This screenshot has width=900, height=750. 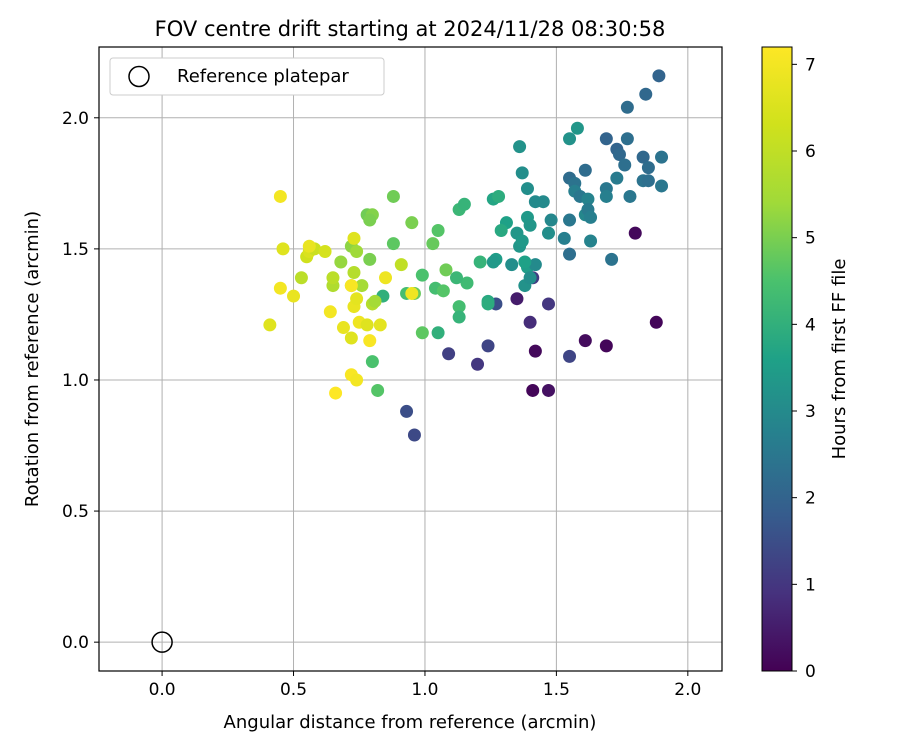 What do you see at coordinates (810, 499) in the screenshot?
I see `colorbar-tick-label: 2` at bounding box center [810, 499].